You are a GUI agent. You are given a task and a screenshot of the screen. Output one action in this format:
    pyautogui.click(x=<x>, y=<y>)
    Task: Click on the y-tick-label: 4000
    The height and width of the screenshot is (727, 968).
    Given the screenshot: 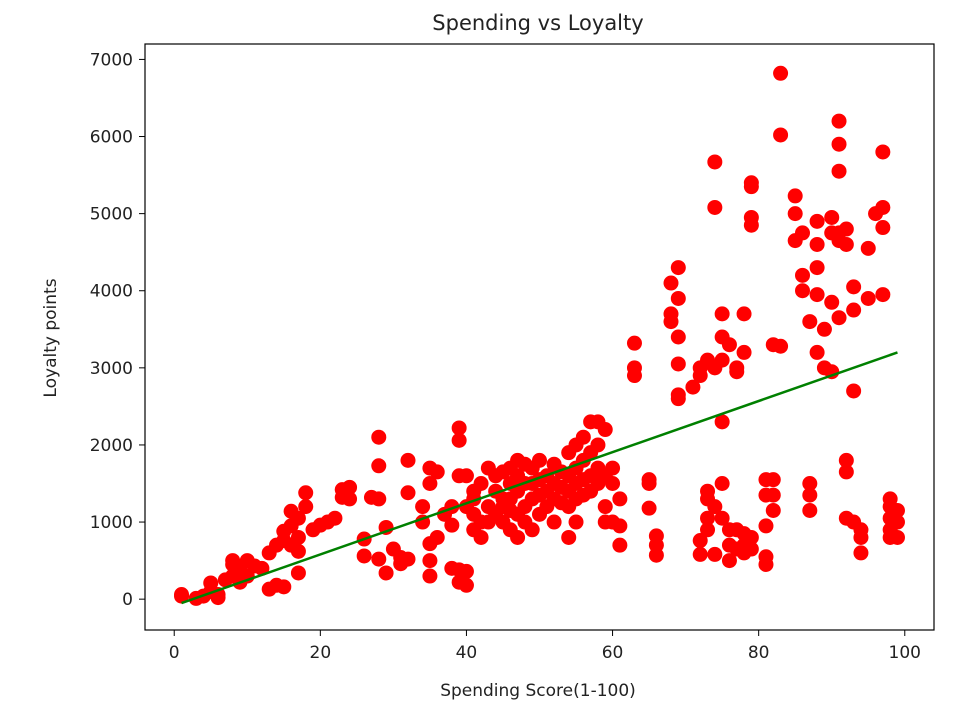 What is the action you would take?
    pyautogui.click(x=111, y=292)
    